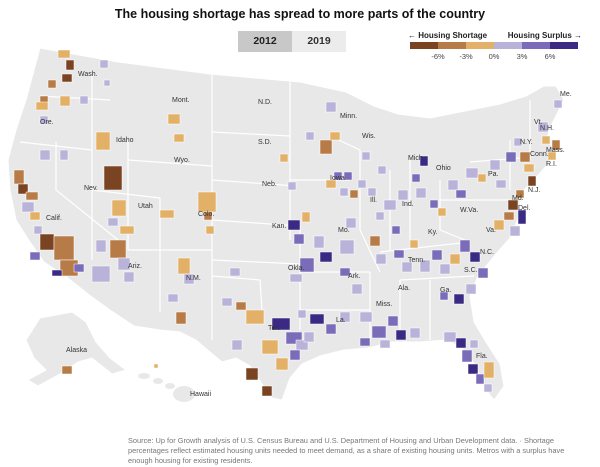  Describe the element at coordinates (404, 288) in the screenshot. I see `state-label: Ala.` at that location.